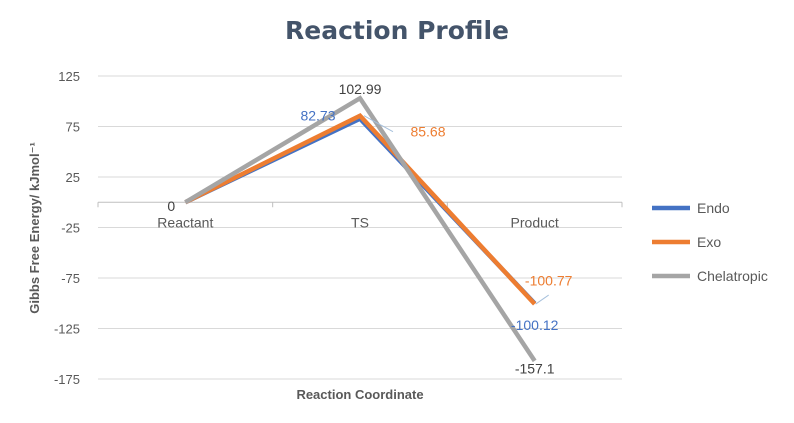  Describe the element at coordinates (73, 127) in the screenshot. I see `y-tick-label: 75` at that location.